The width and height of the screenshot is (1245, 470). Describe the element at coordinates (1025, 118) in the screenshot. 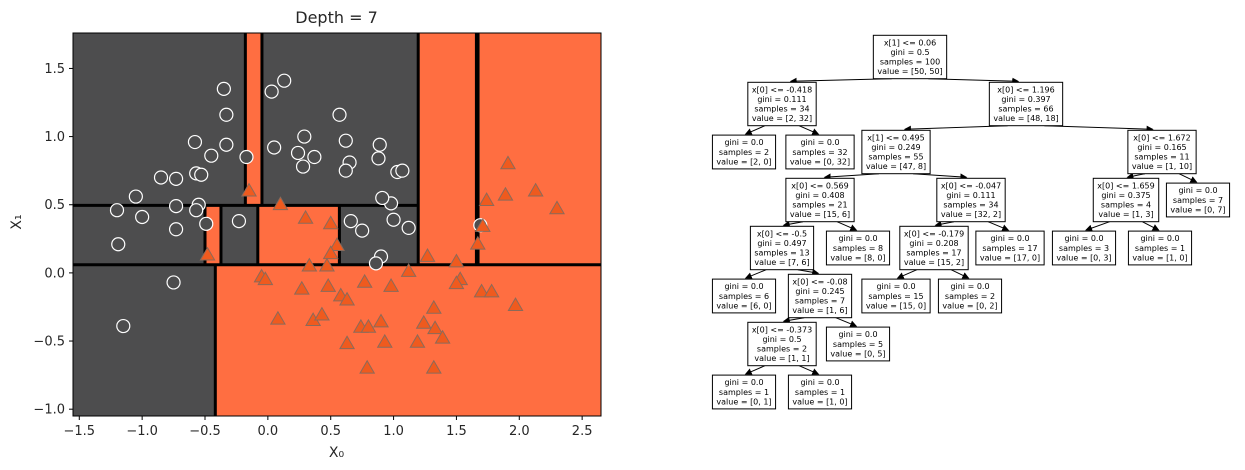

I see `node-stat-line: value = [48, 18]` at that location.